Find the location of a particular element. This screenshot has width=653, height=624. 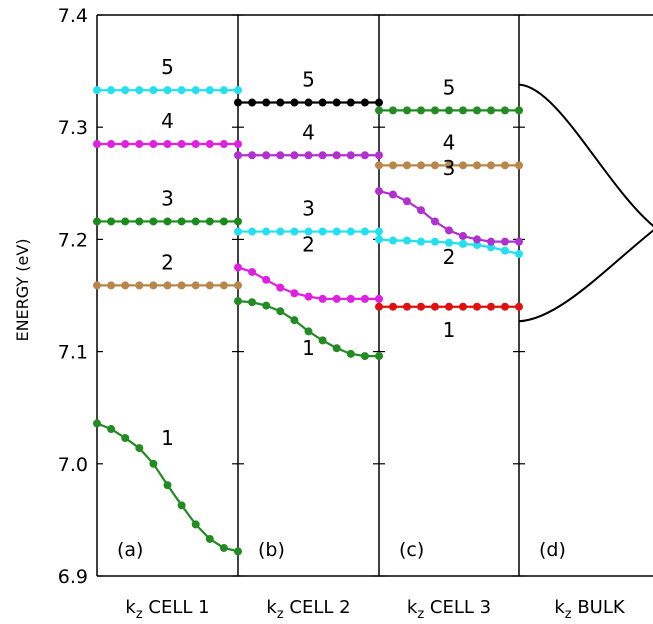

band-label-c-5: 5 is located at coordinates (449, 87).